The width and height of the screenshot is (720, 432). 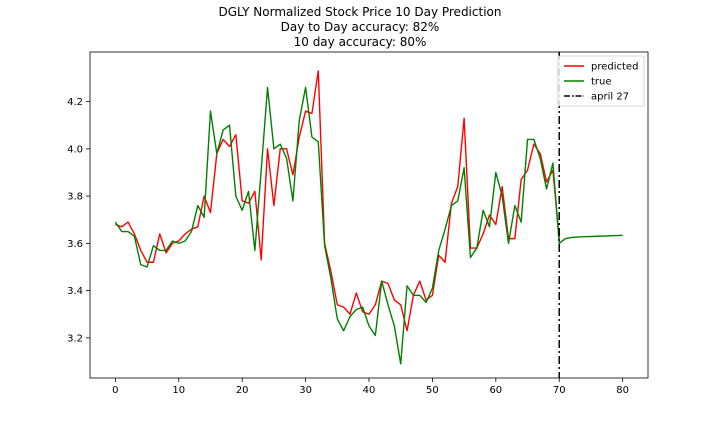 What do you see at coordinates (495, 390) in the screenshot?
I see `x-tick-label: 60` at bounding box center [495, 390].